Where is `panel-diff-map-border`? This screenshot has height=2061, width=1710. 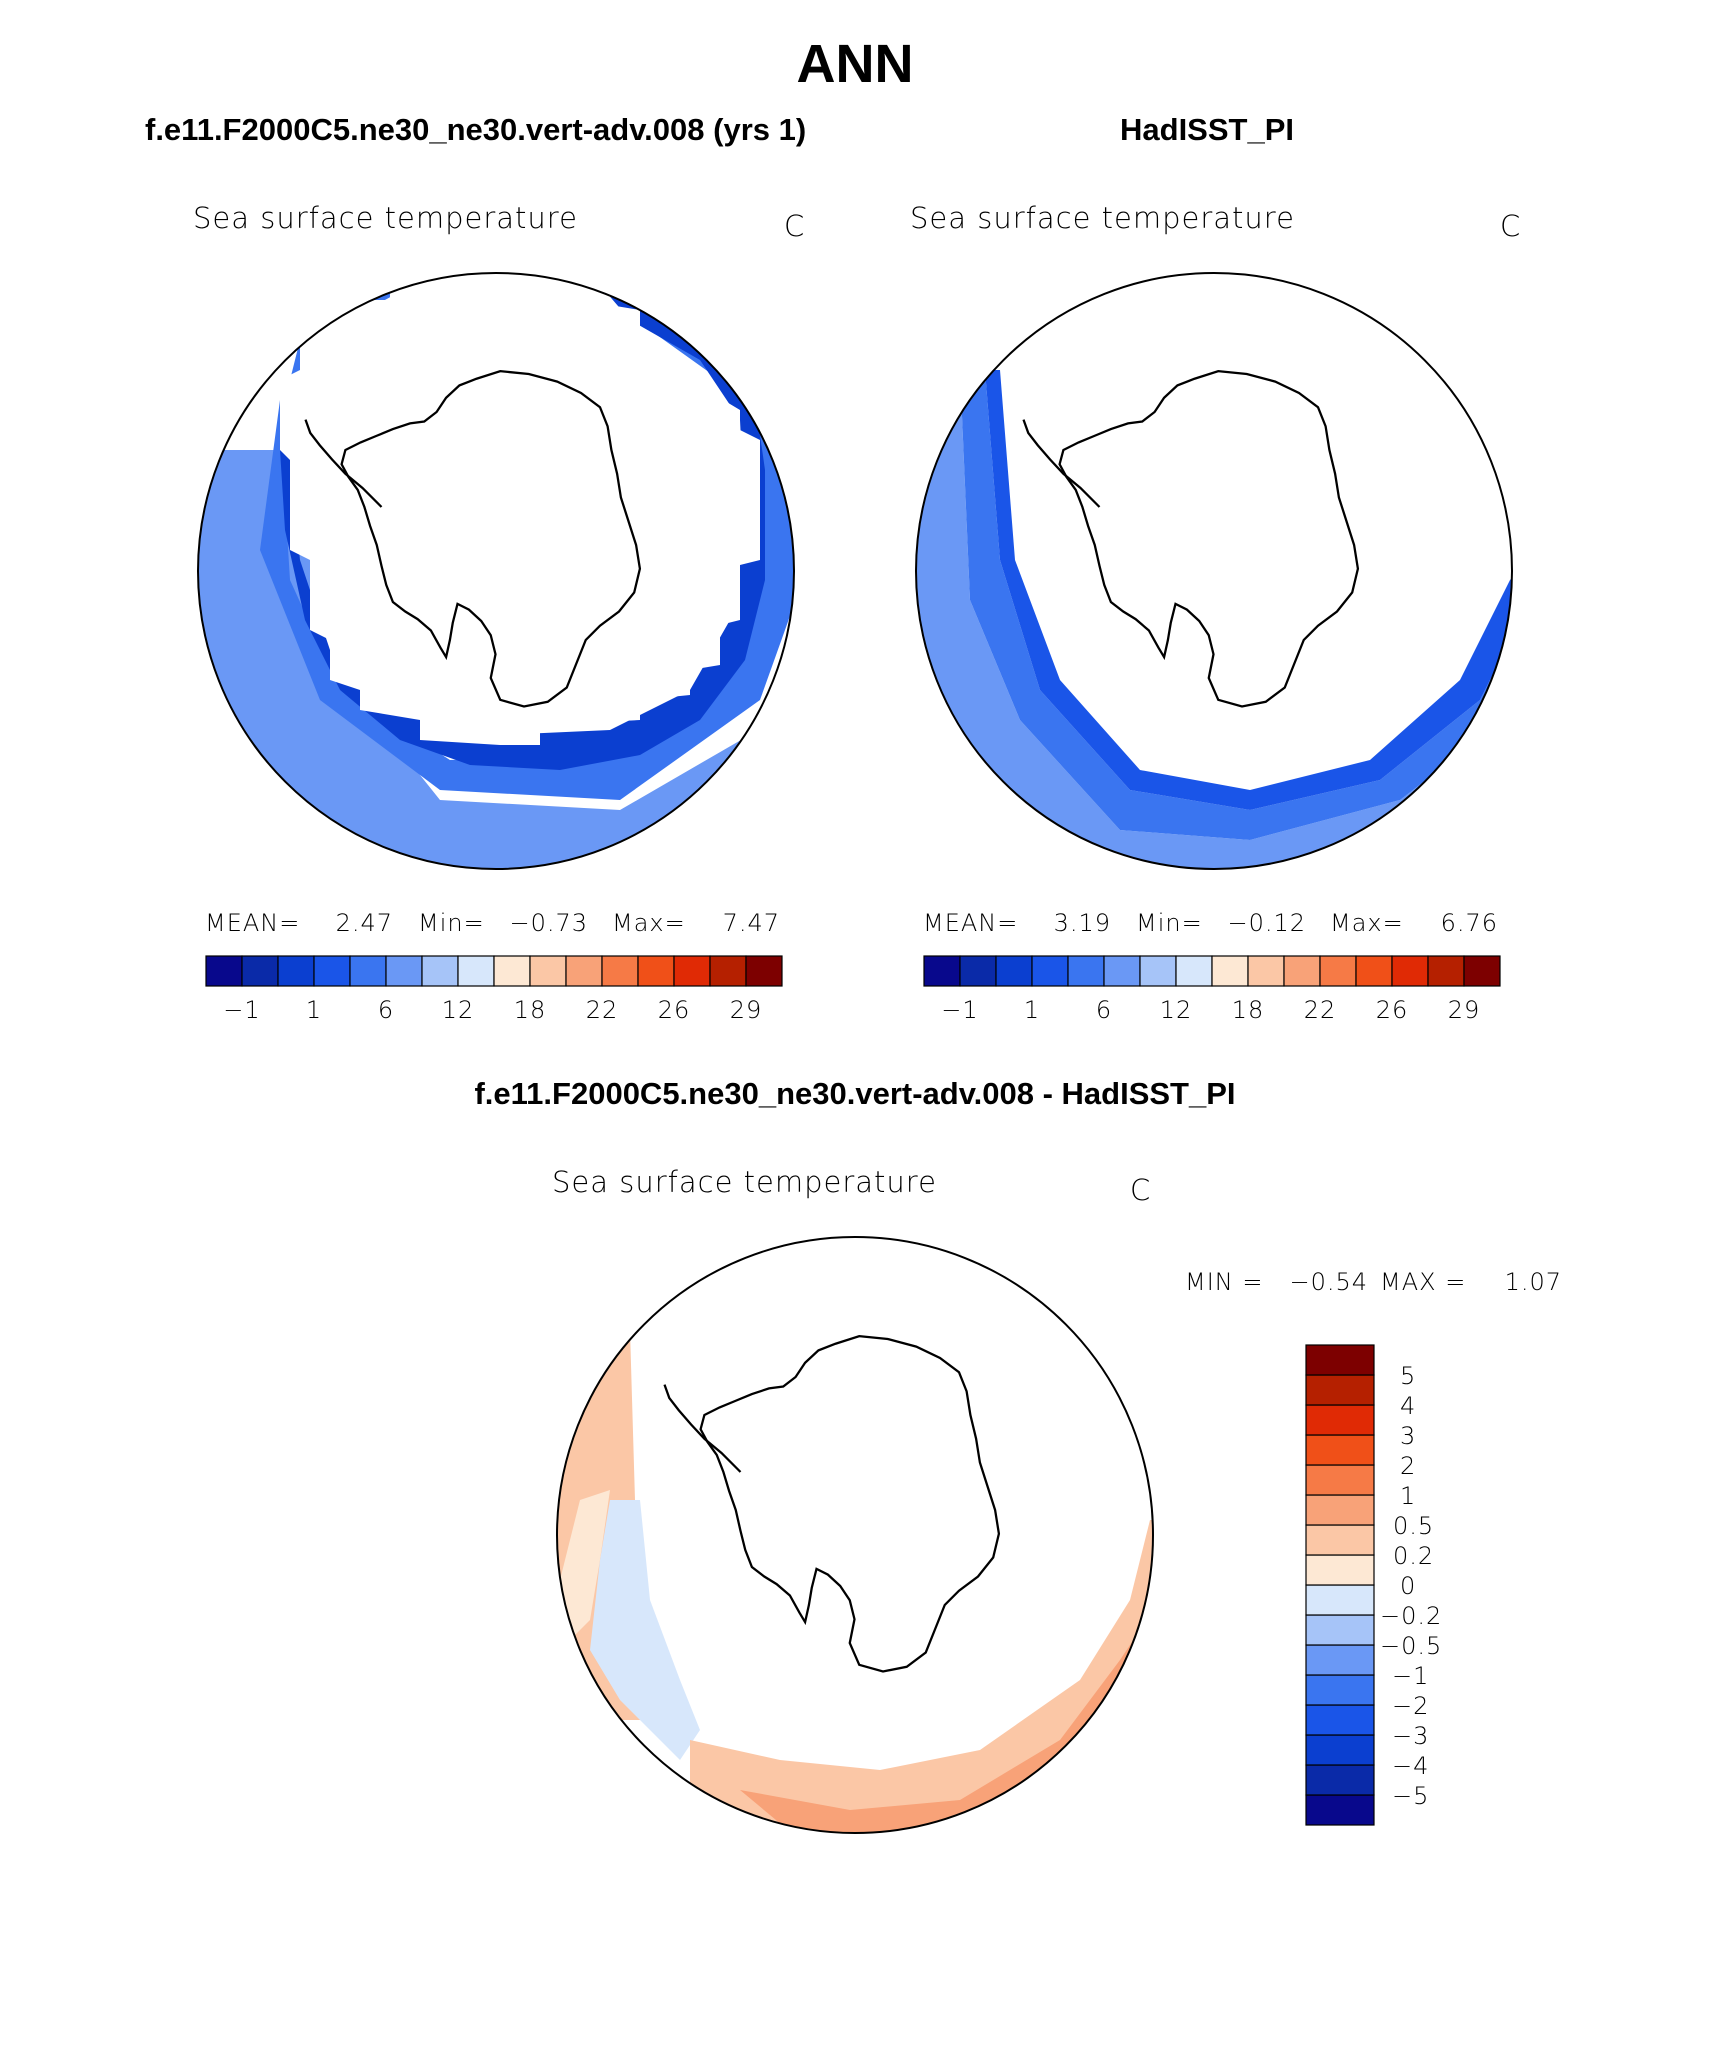
panel-diff-map-border is located at coordinates (855, 1535).